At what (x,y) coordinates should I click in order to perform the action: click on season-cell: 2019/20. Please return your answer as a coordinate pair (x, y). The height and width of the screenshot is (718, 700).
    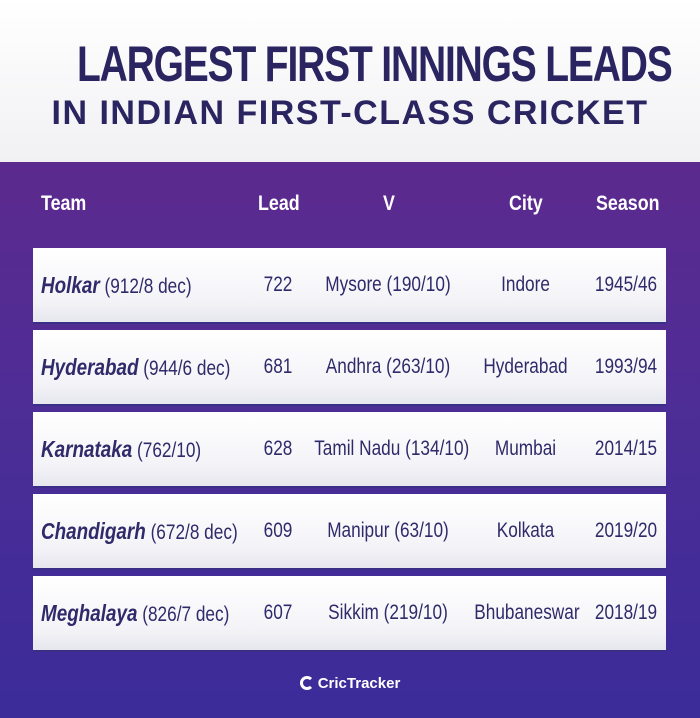
    Looking at the image, I should click on (626, 530).